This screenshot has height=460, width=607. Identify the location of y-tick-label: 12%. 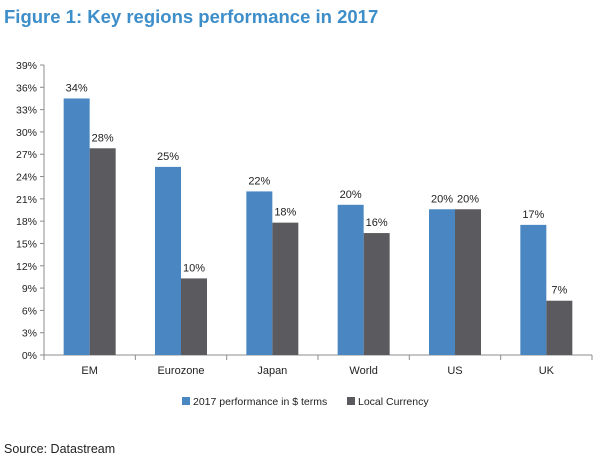
(26, 267).